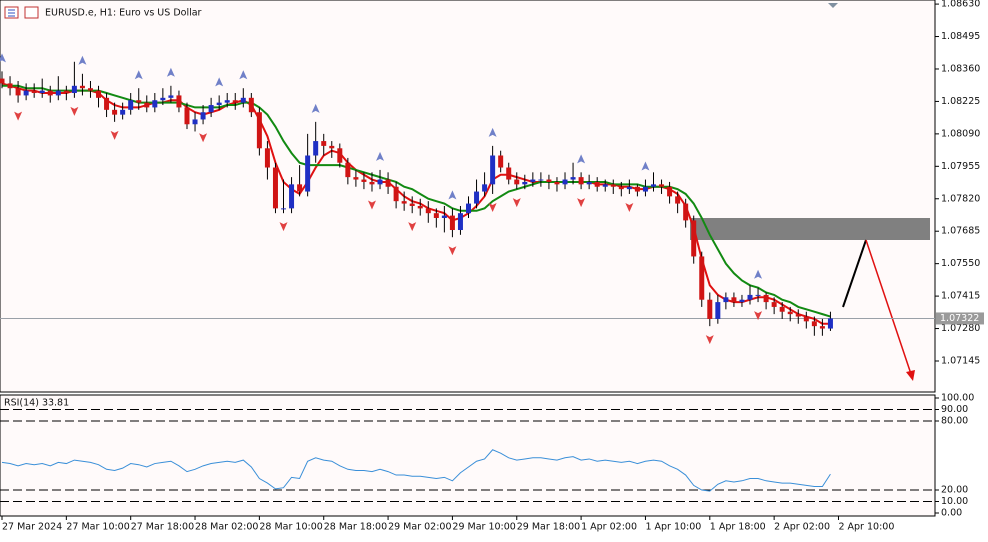 The width and height of the screenshot is (988, 542). I want to click on indicator-label: RSI(14) 33.81, so click(36, 403).